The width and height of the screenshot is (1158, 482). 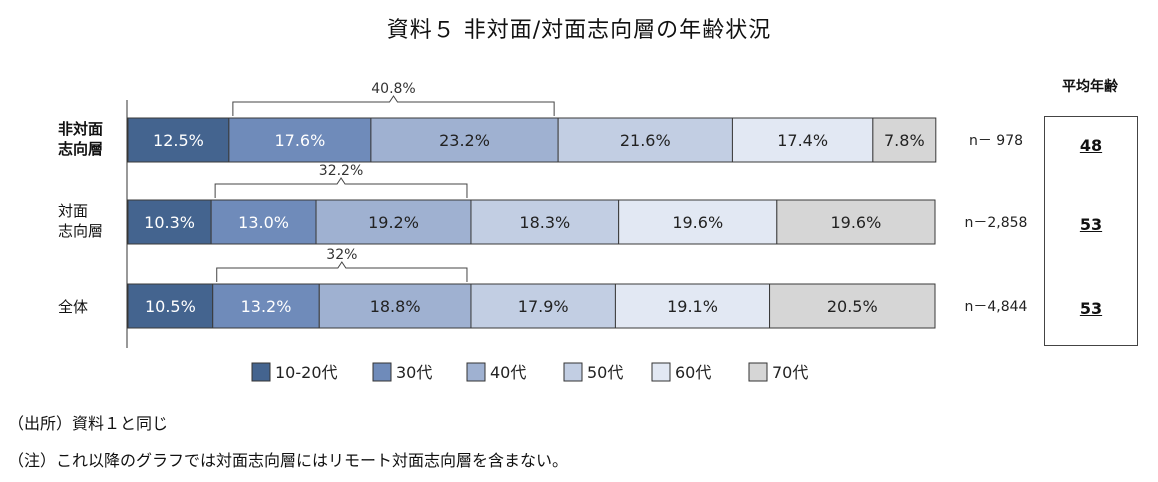 I want to click on footnote: （注）これ以降のグラフでは対面志向層にはリモート対面志向層を含まない。, so click(x=288, y=460).